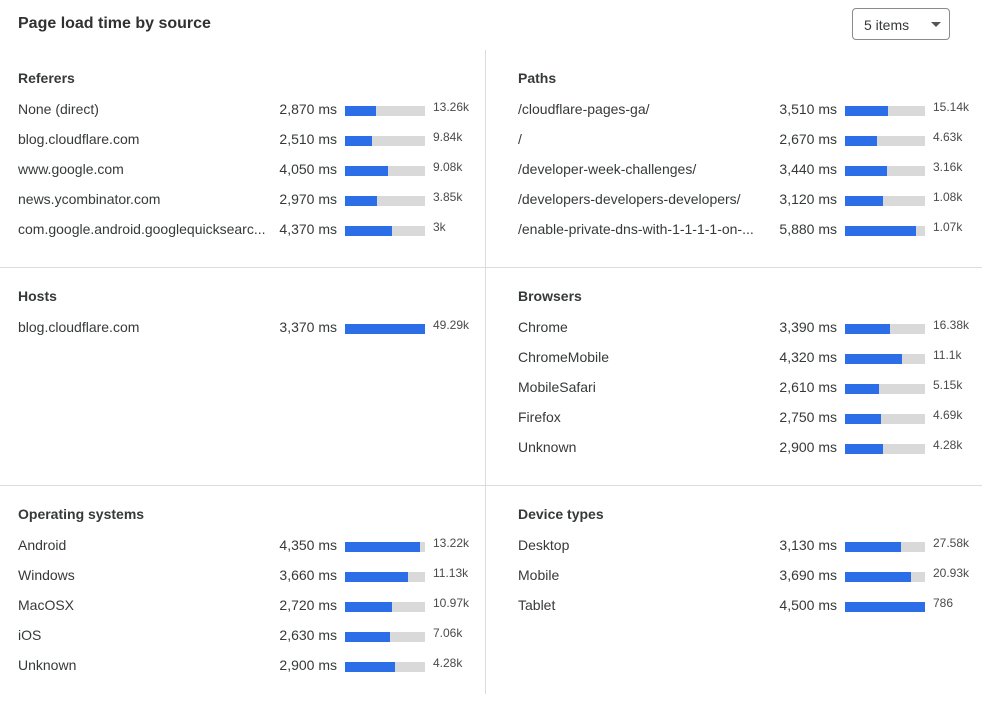  Describe the element at coordinates (544, 545) in the screenshot. I see `item-label: Desktop` at that location.